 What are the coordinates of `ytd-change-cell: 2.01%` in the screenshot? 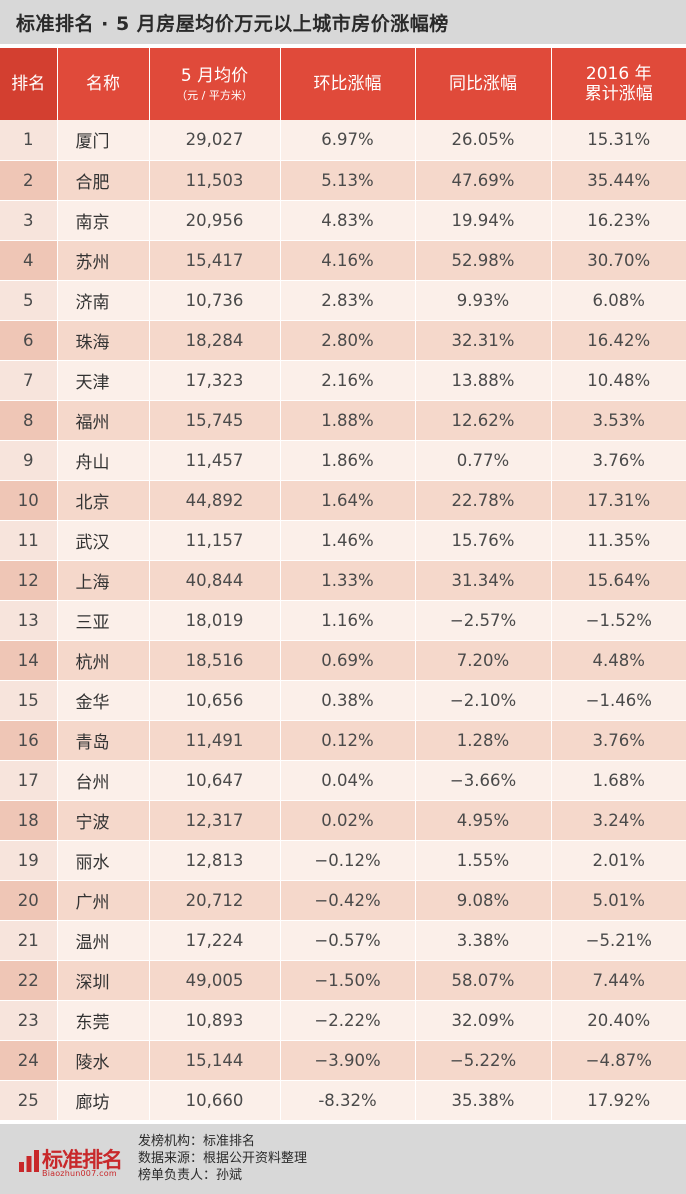 It's located at (618, 860).